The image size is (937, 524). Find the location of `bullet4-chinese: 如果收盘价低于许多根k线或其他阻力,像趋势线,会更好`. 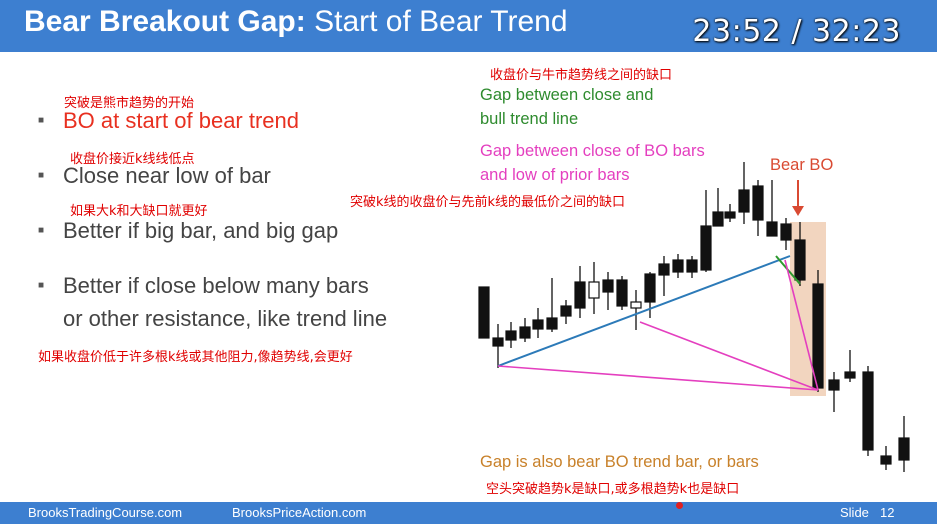

bullet4-chinese: 如果收盘价低于许多根k线或其他阻力,像趋势线,会更好 is located at coordinates (195, 357).